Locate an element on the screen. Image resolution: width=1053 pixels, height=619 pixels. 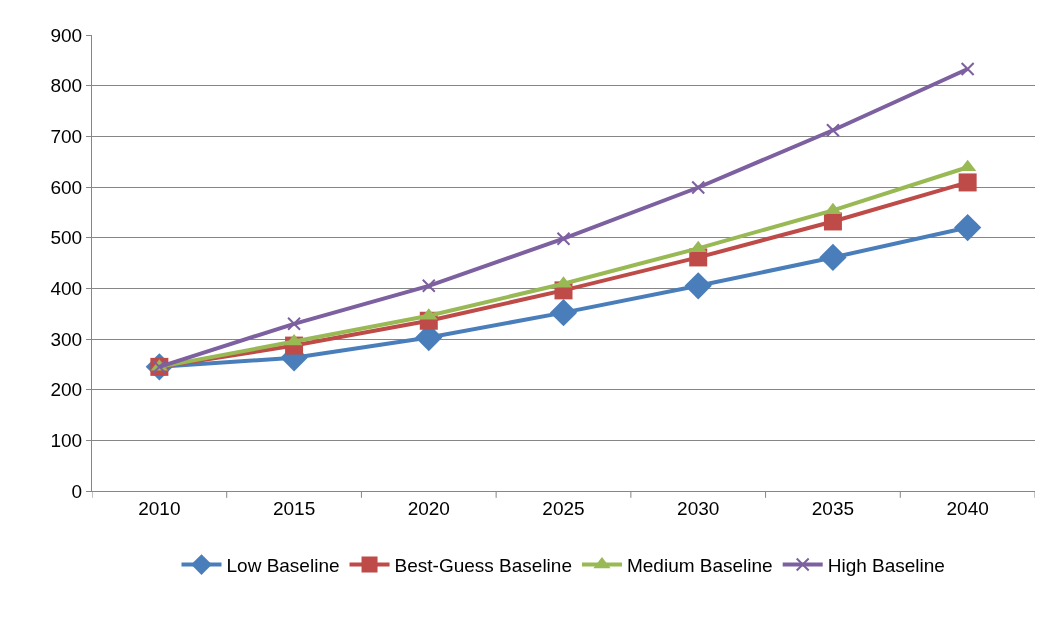
y-tick-label: 300 is located at coordinates (66, 339).